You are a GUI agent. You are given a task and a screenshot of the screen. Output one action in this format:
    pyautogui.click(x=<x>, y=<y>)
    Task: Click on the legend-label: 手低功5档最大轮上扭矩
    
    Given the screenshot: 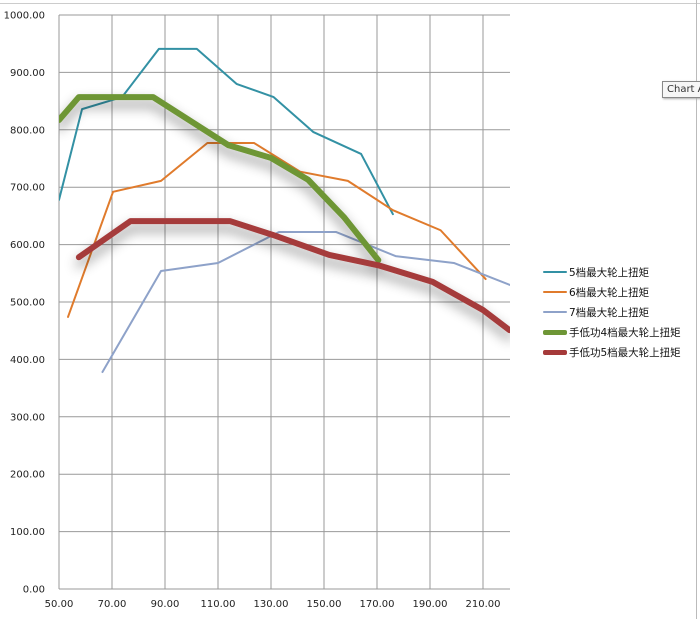 What is the action you would take?
    pyautogui.click(x=625, y=352)
    